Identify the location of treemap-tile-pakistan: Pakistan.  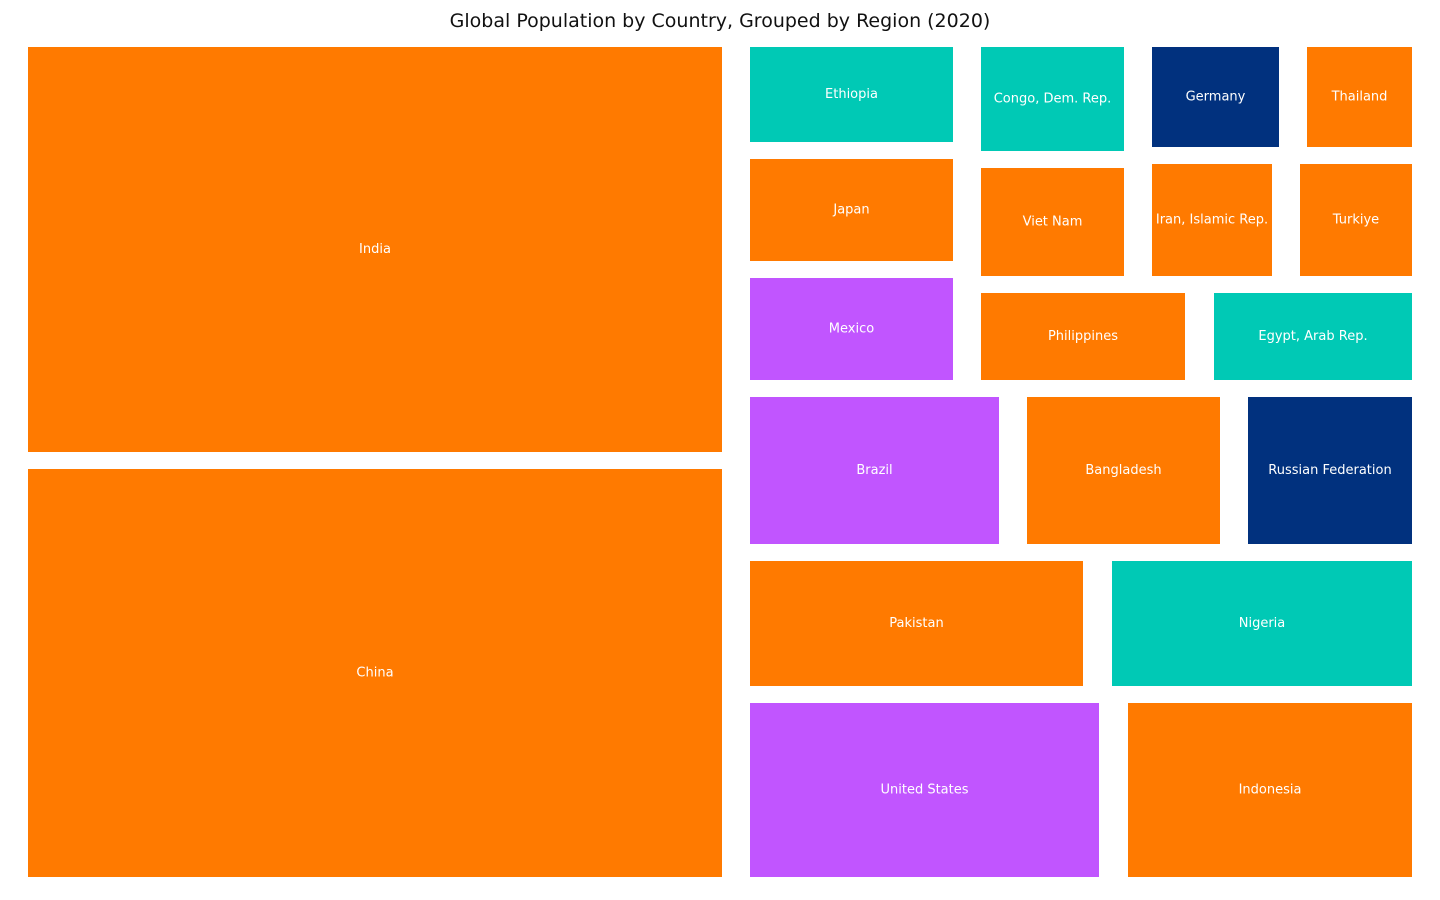
(916, 623).